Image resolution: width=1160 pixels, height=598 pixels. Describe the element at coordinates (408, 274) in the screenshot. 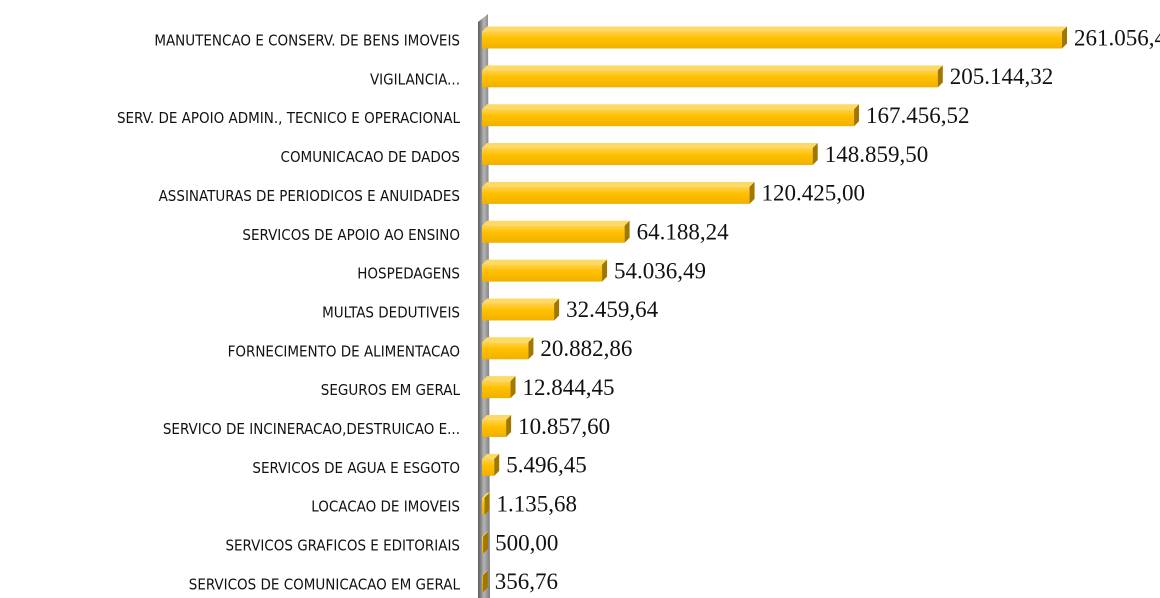

I see `category-label: HOSPEDAGENS` at that location.